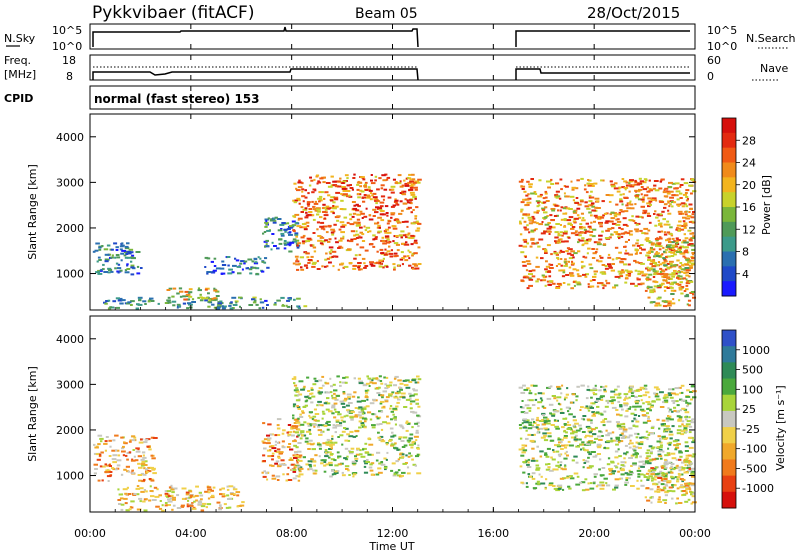  I want to click on freq-label-line1: Freq., so click(17, 60).